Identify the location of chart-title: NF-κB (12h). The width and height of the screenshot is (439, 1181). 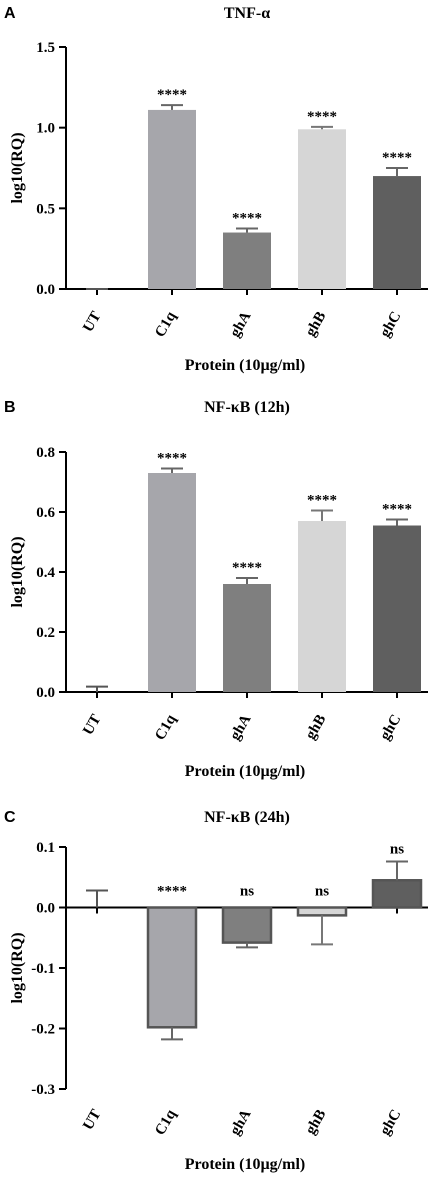
(247, 407).